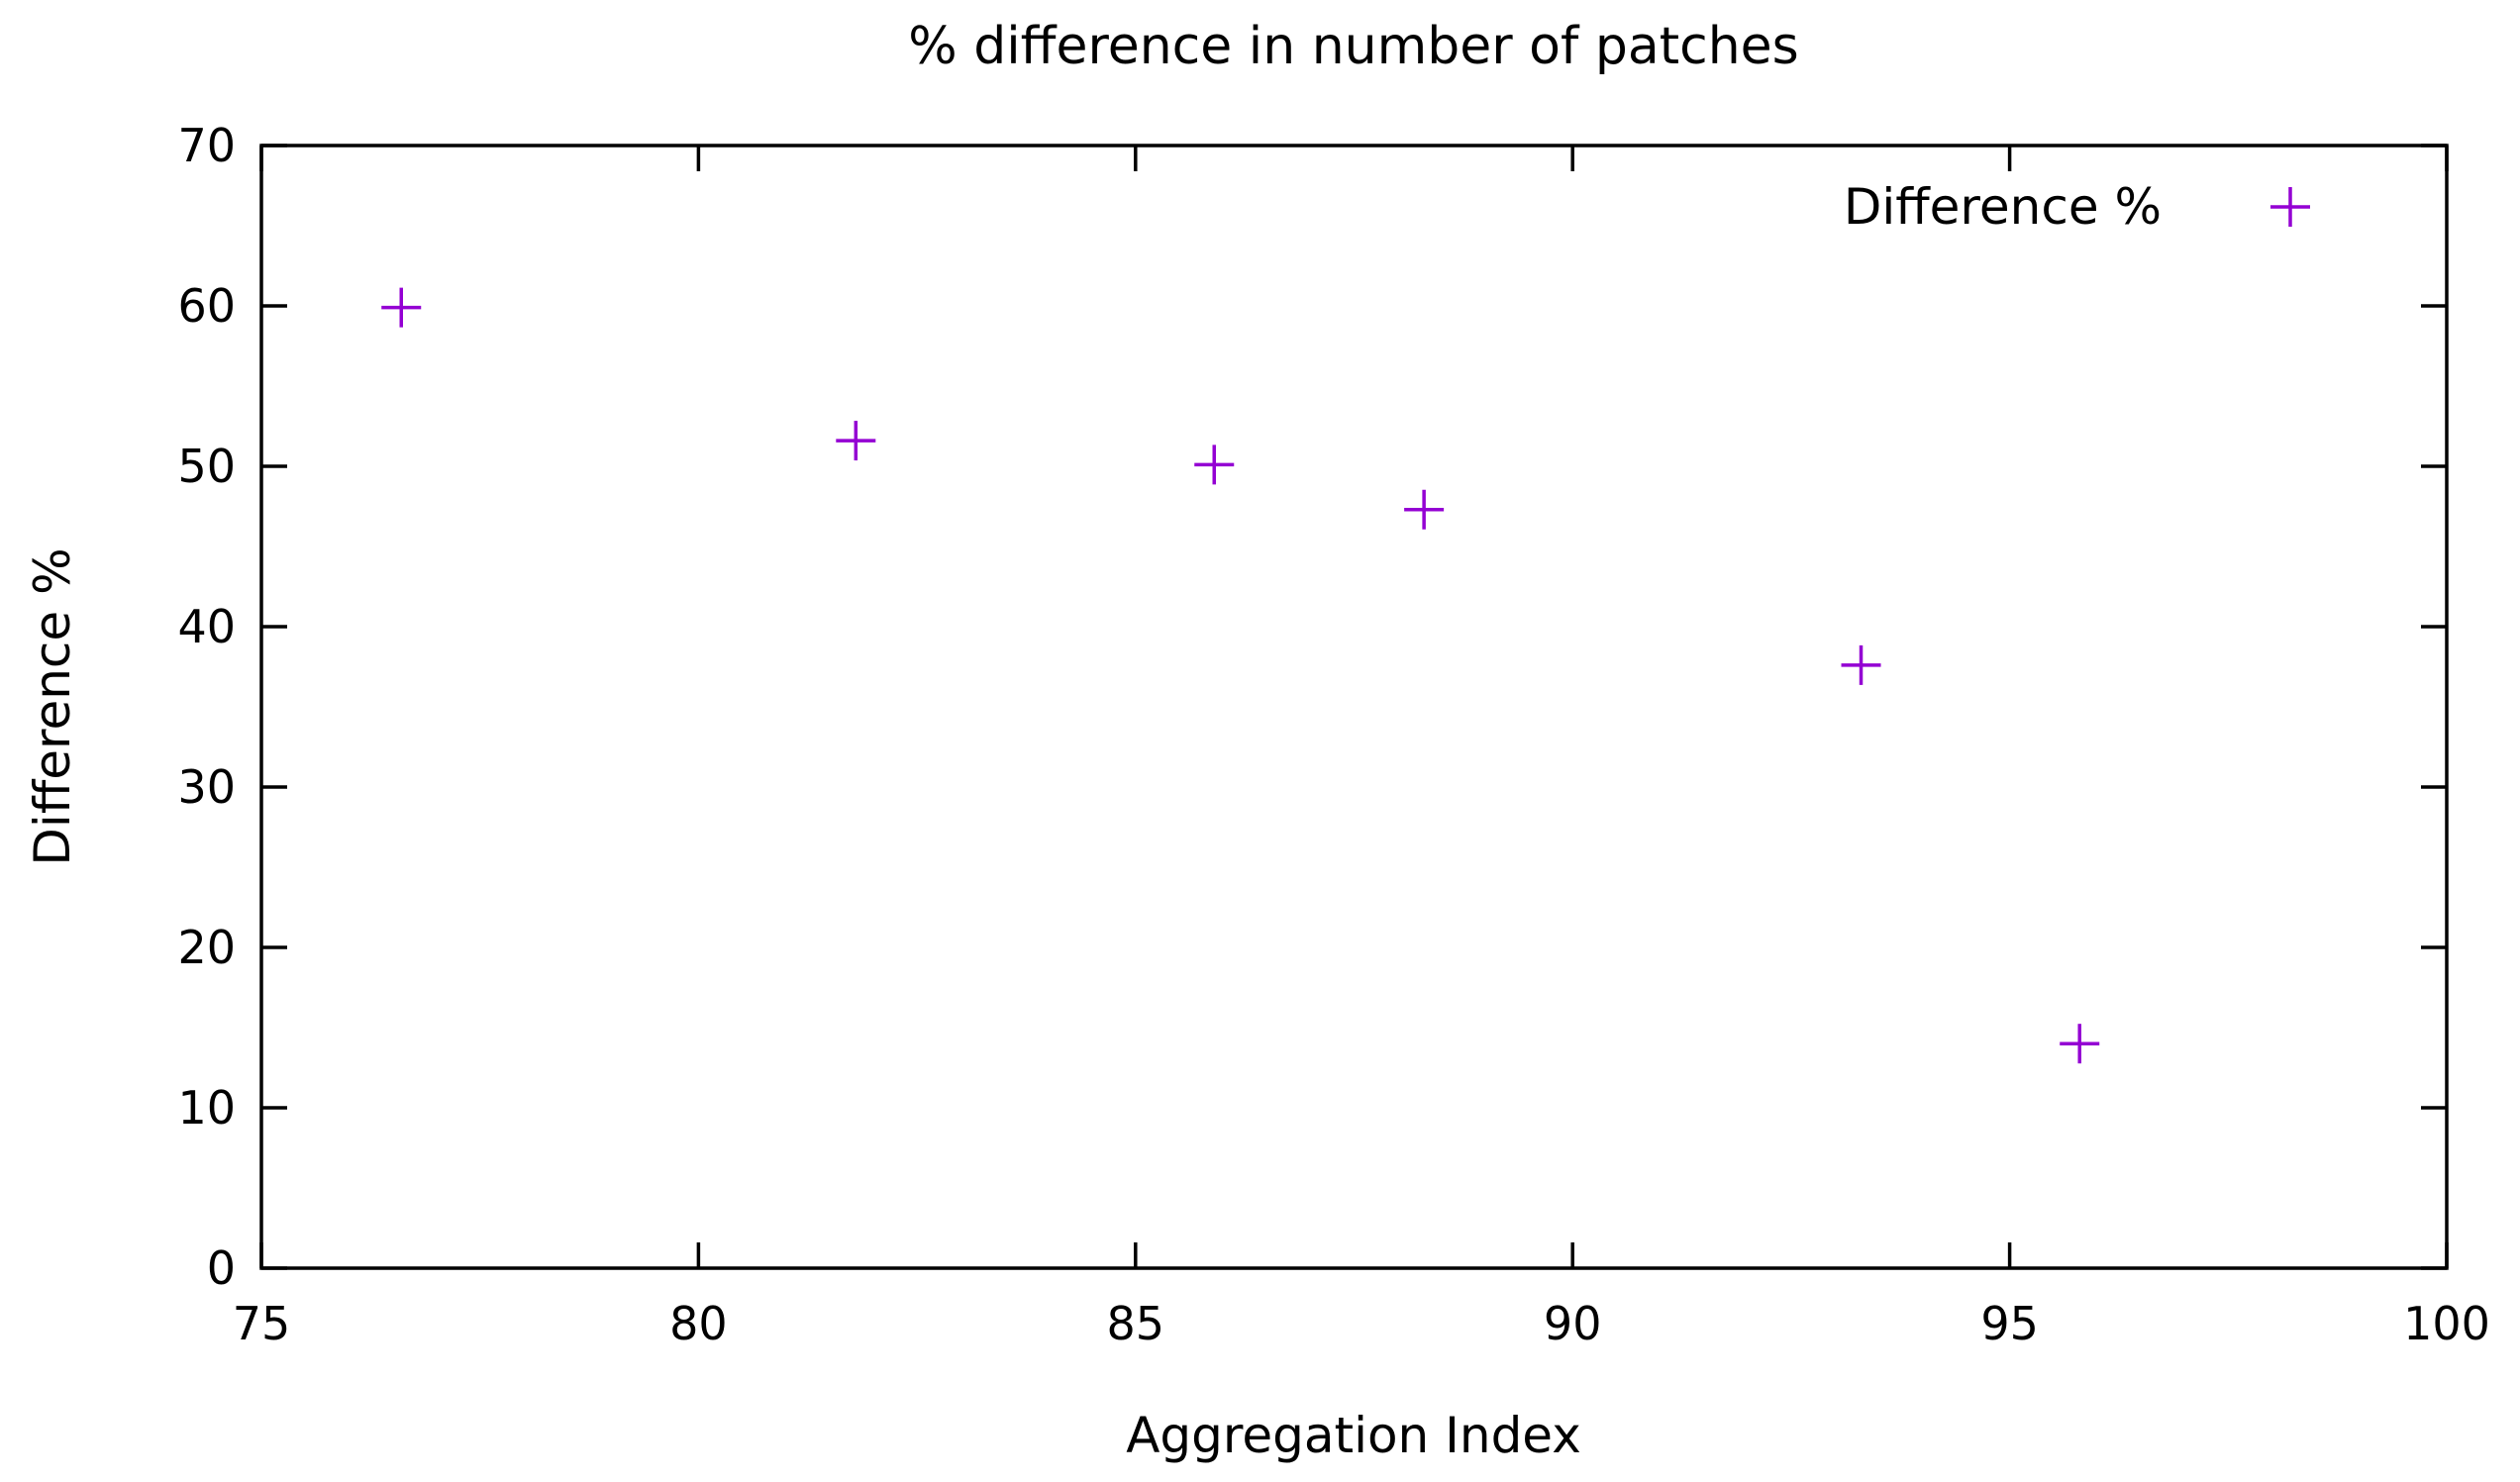 The height and width of the screenshot is (1482, 2520). Describe the element at coordinates (2446, 1323) in the screenshot. I see `x-tick-label: 100` at that location.